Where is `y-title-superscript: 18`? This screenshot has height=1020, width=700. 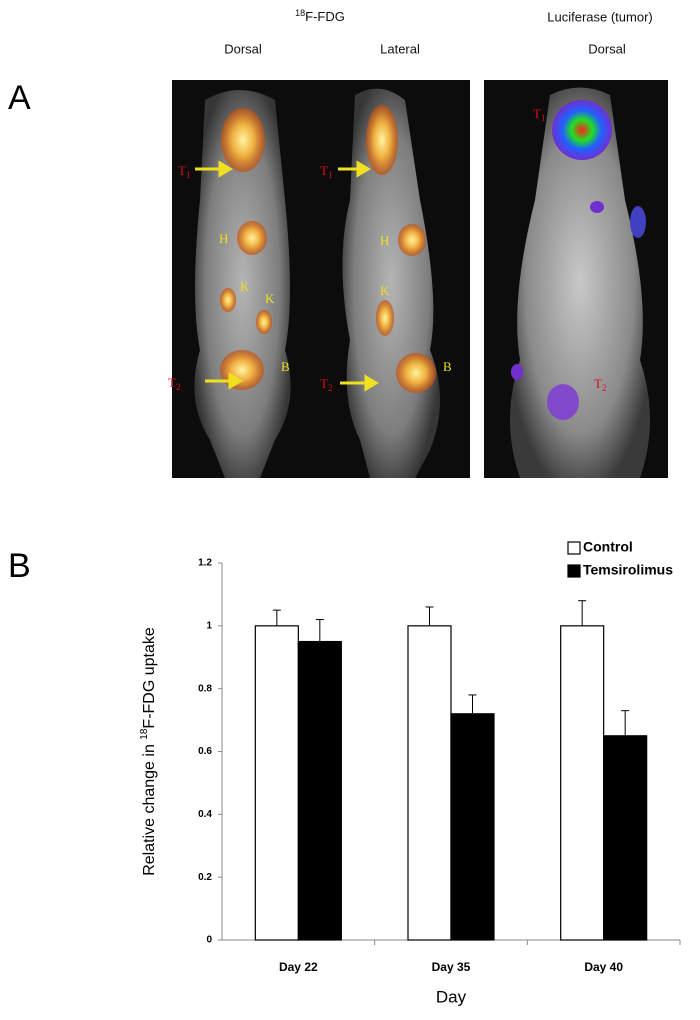
y-title-superscript: 18 is located at coordinates (144, 734).